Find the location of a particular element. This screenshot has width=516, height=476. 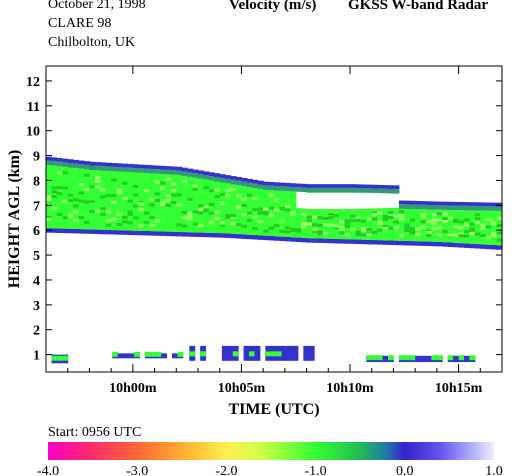

campaign-label: CLARE 98 is located at coordinates (80, 23).